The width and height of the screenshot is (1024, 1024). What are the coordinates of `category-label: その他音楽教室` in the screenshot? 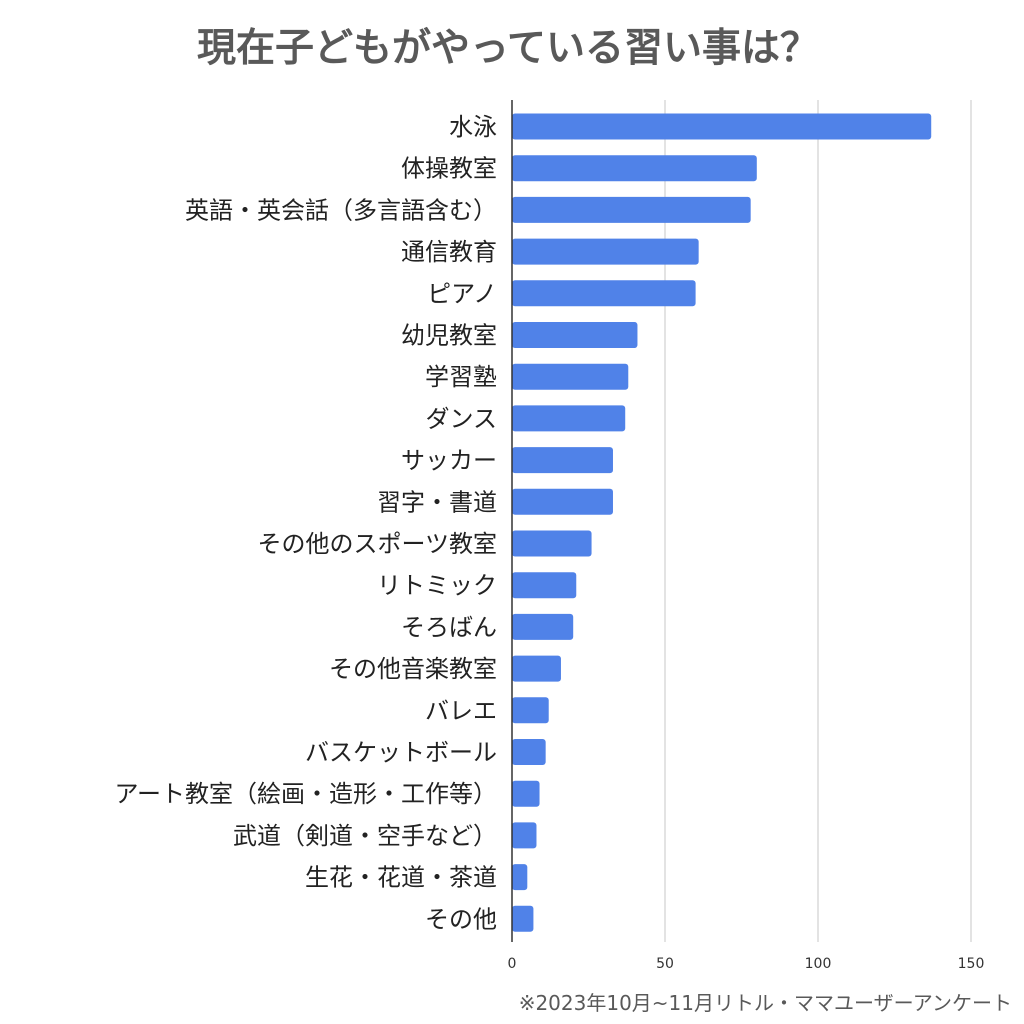 It's located at (413, 669).